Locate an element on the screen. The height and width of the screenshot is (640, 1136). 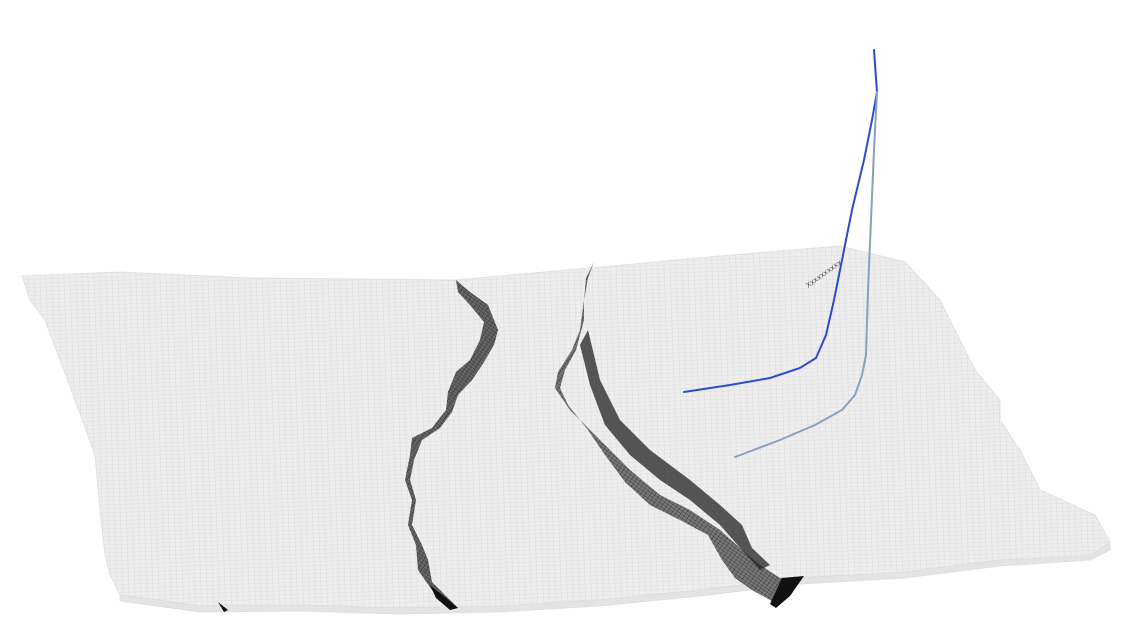
fault-2-dark-band is located at coordinates (675, 450).